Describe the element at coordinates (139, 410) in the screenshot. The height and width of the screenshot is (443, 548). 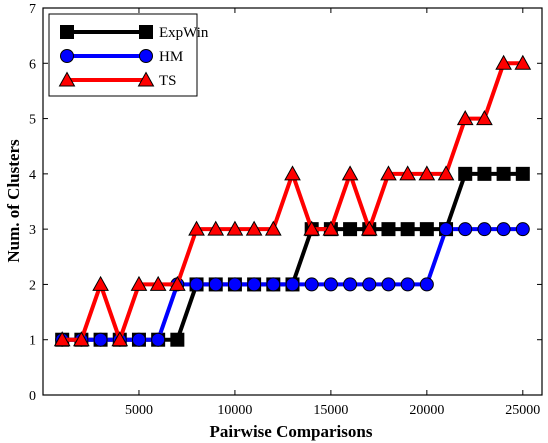
I see `x-tick-label: 5000` at that location.